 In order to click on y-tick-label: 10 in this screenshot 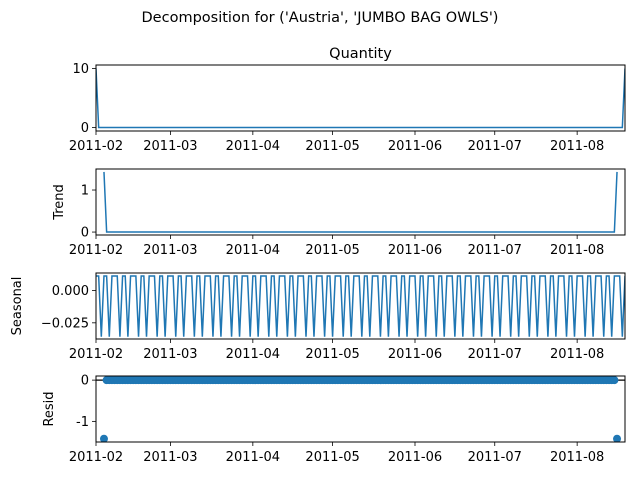, I will do `click(80, 69)`.